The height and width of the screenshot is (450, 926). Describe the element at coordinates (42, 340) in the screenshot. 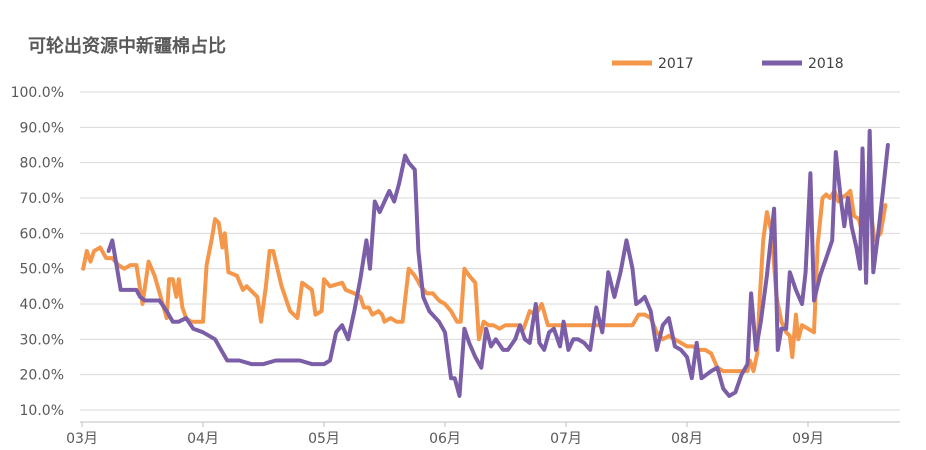

I see `y-tick-label: 30.0%` at that location.